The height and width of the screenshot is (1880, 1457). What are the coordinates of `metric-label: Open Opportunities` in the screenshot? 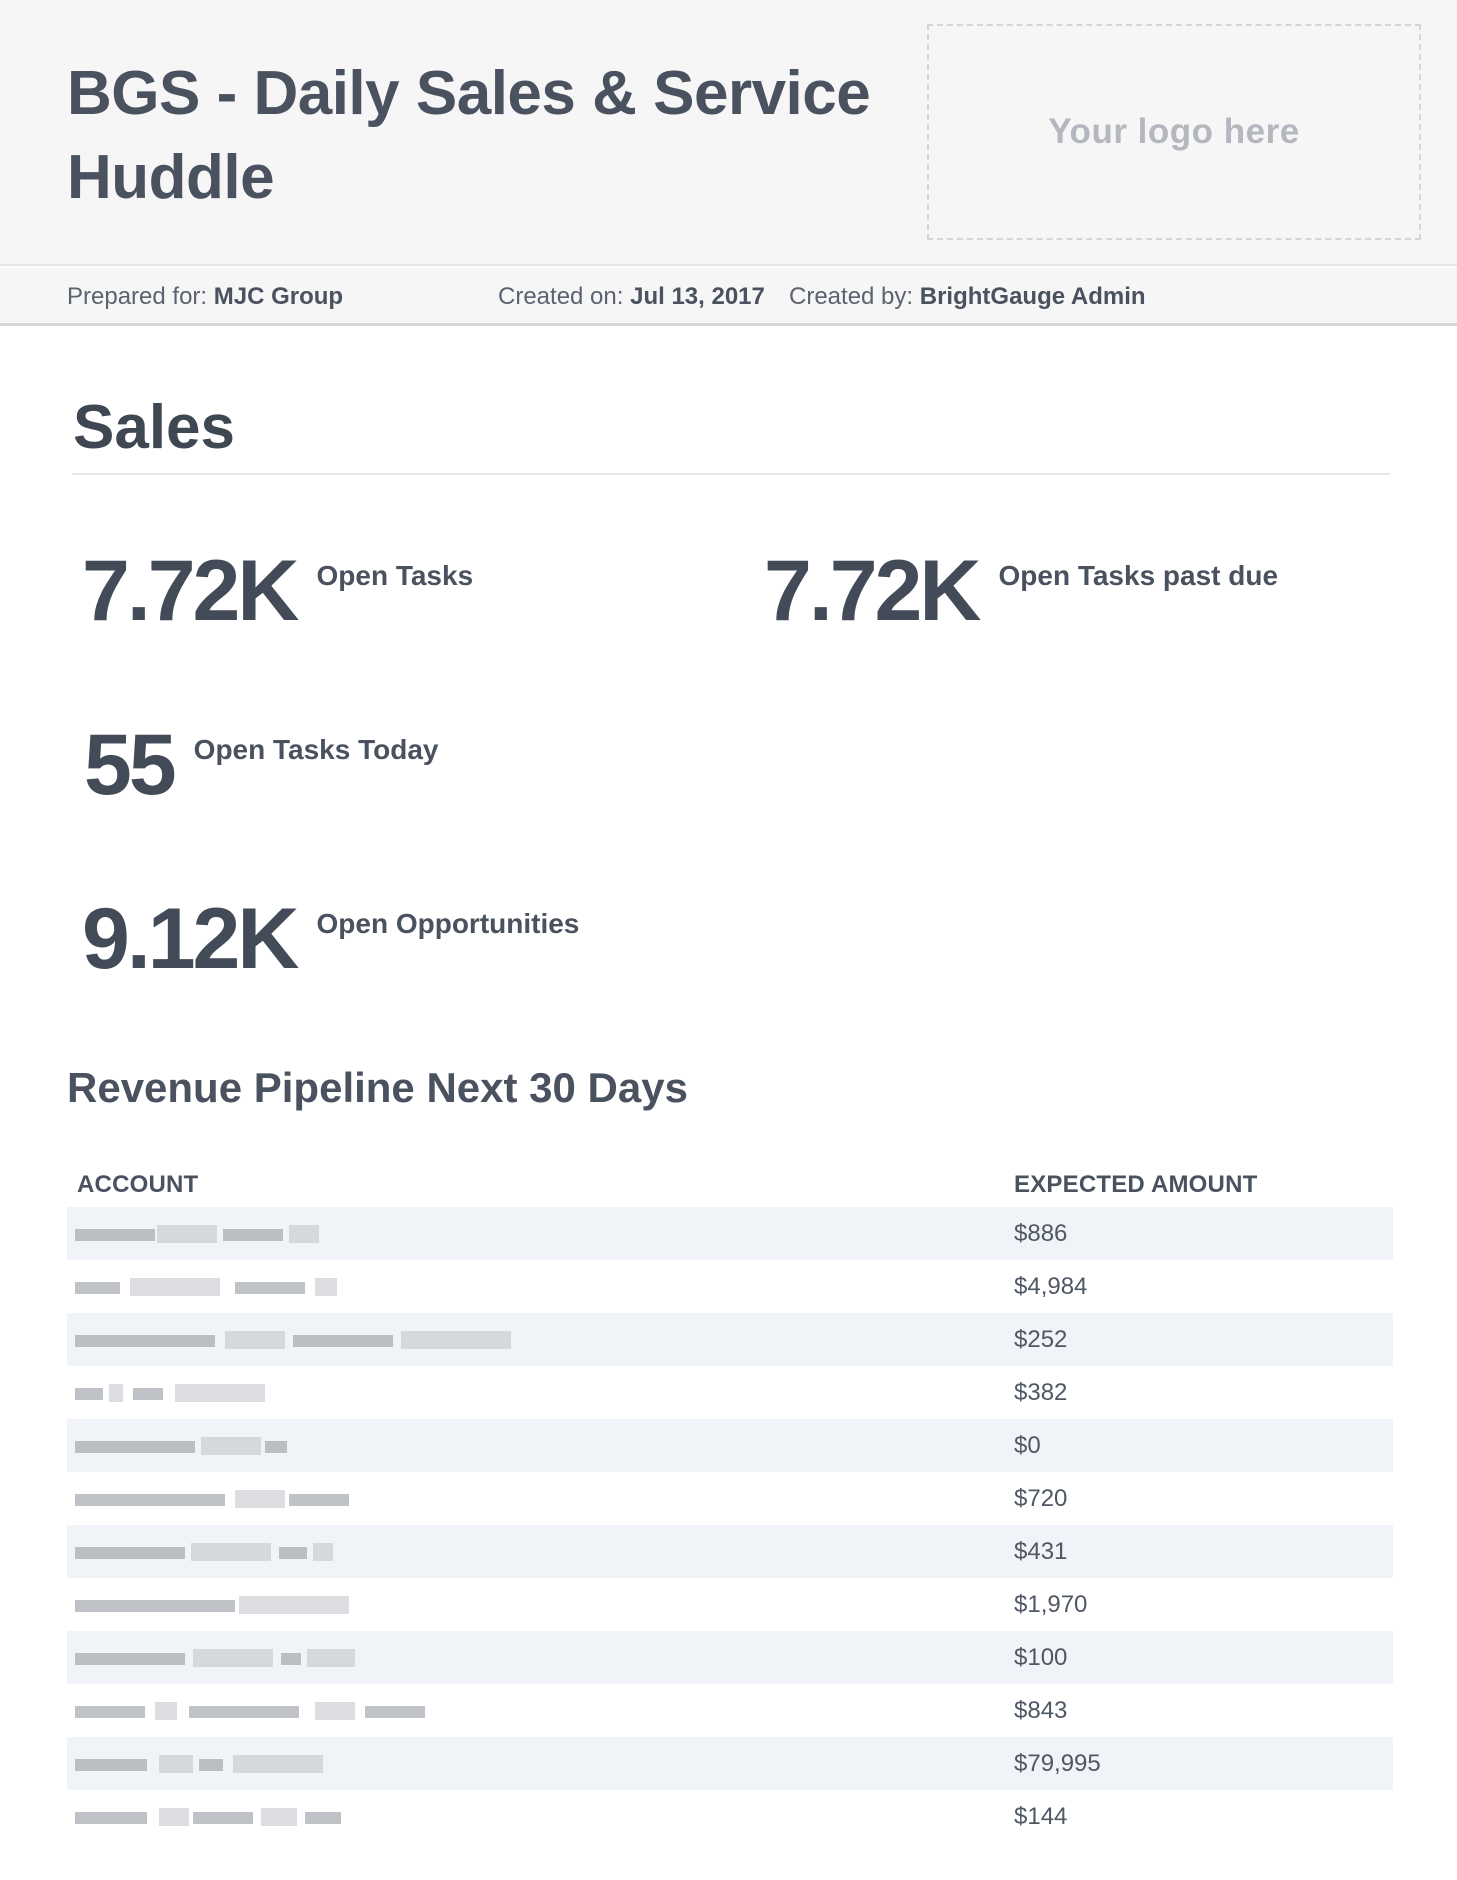 It's located at (448, 923).